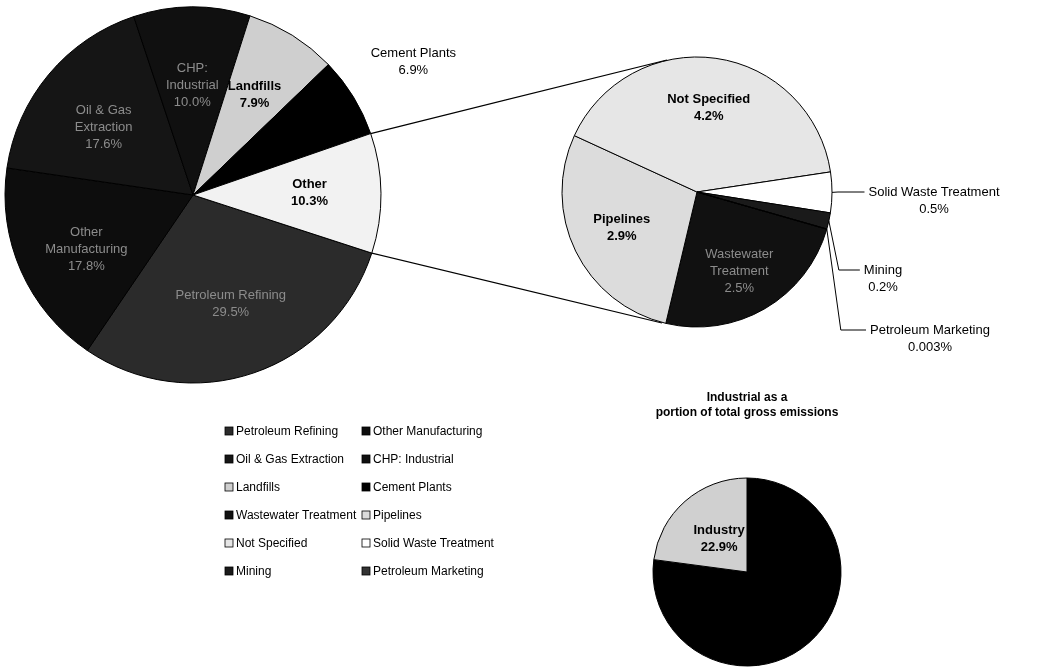  What do you see at coordinates (231, 295) in the screenshot?
I see `slice-label: Petroleum Refining` at bounding box center [231, 295].